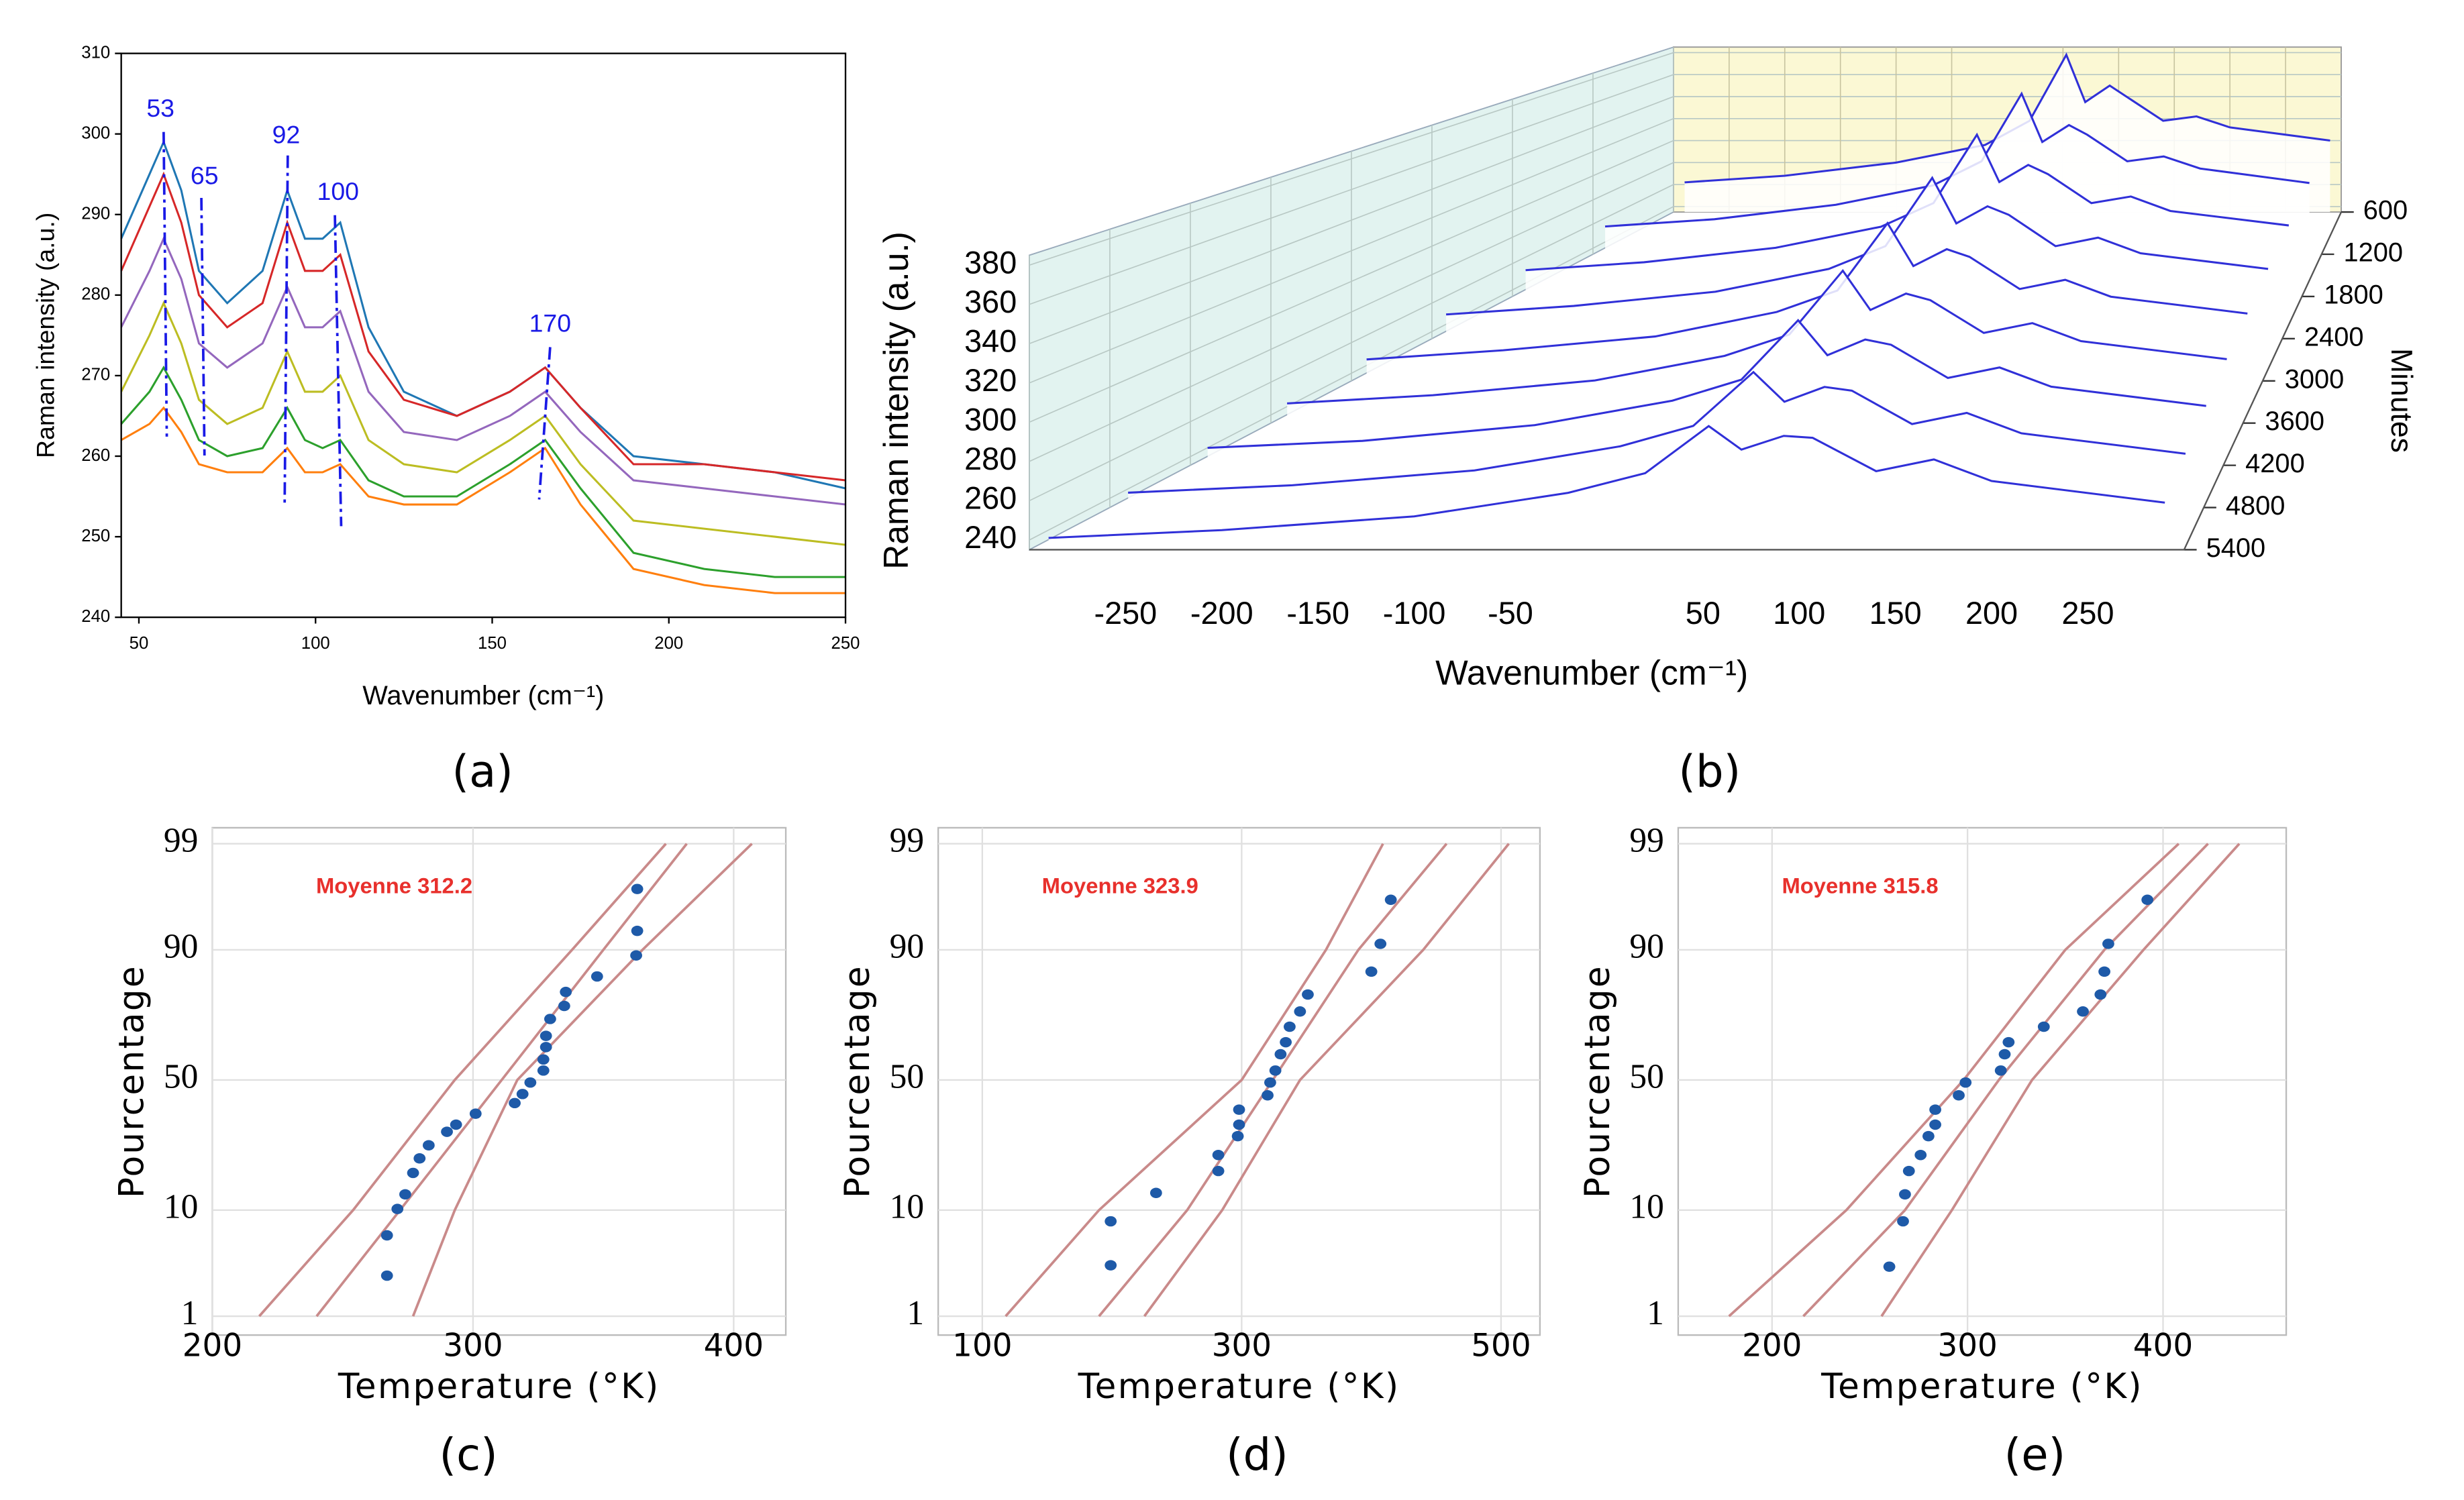 The width and height of the screenshot is (2464, 1500). I want to click on peak-label: 100, so click(338, 191).